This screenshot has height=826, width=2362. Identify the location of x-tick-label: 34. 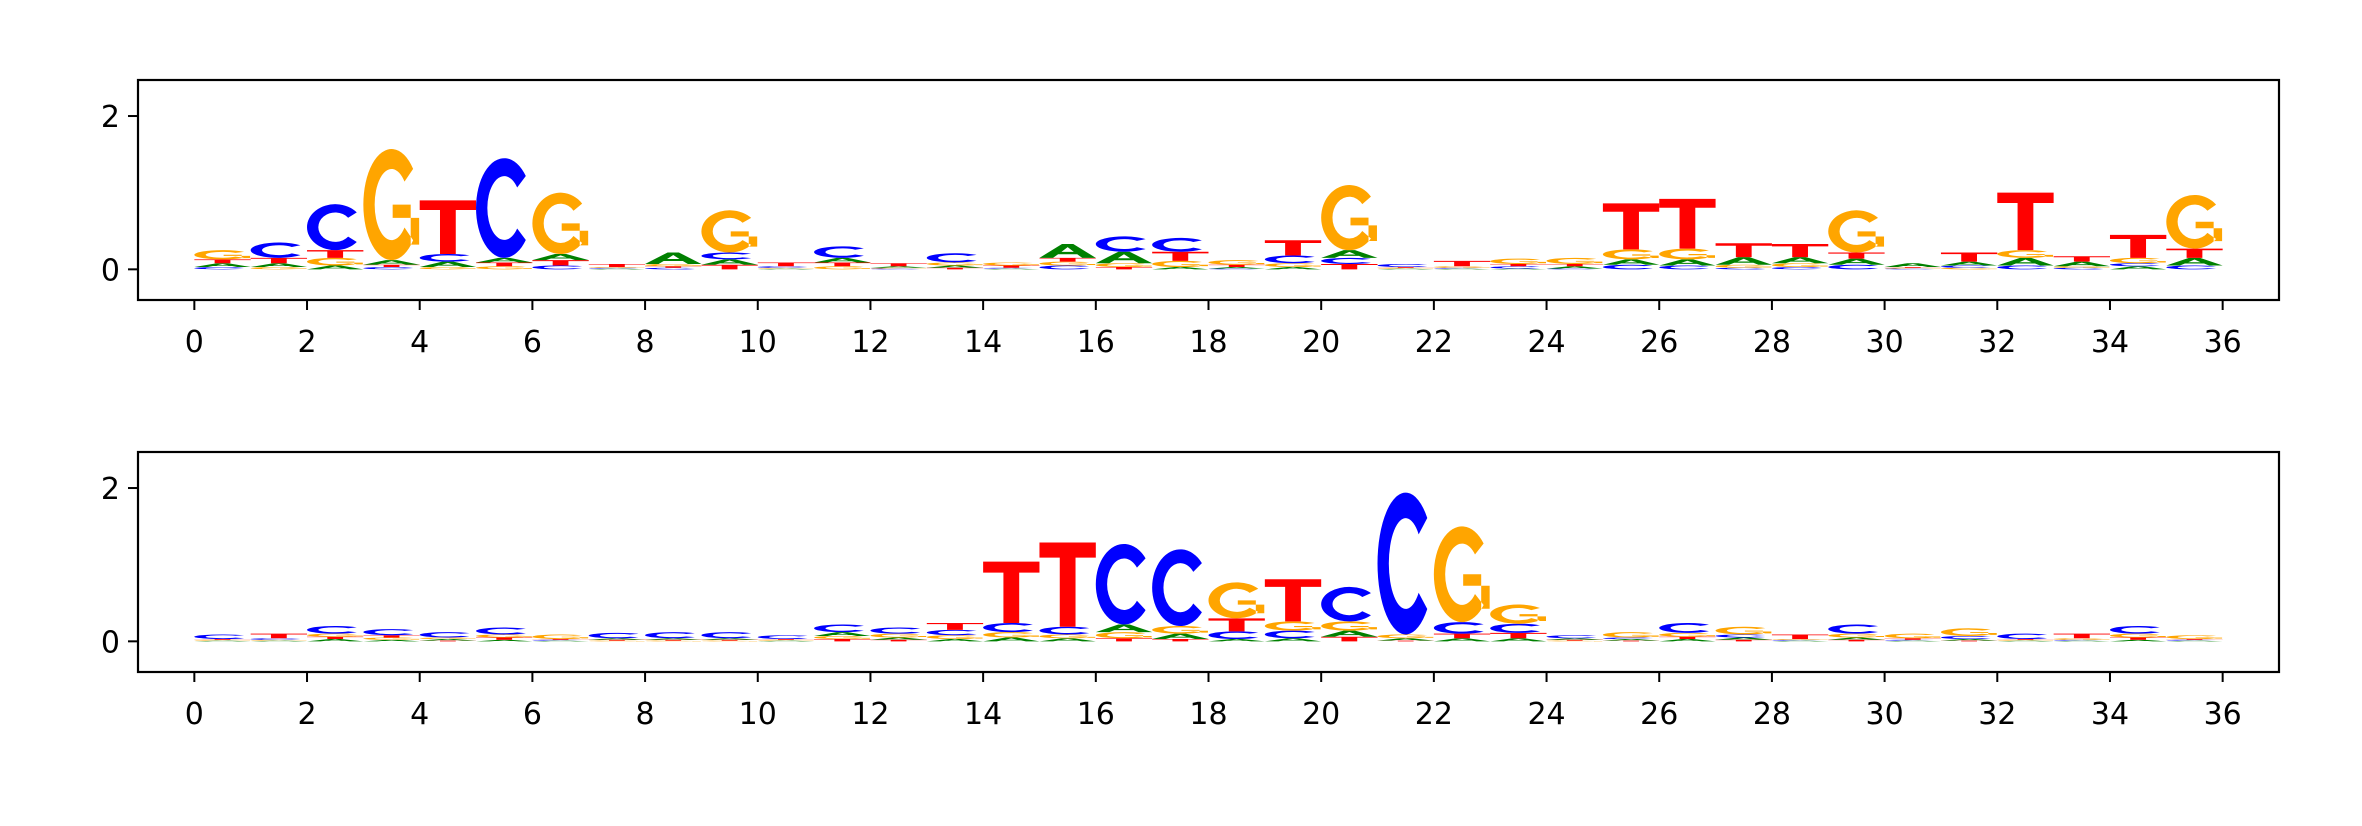
(2110, 714).